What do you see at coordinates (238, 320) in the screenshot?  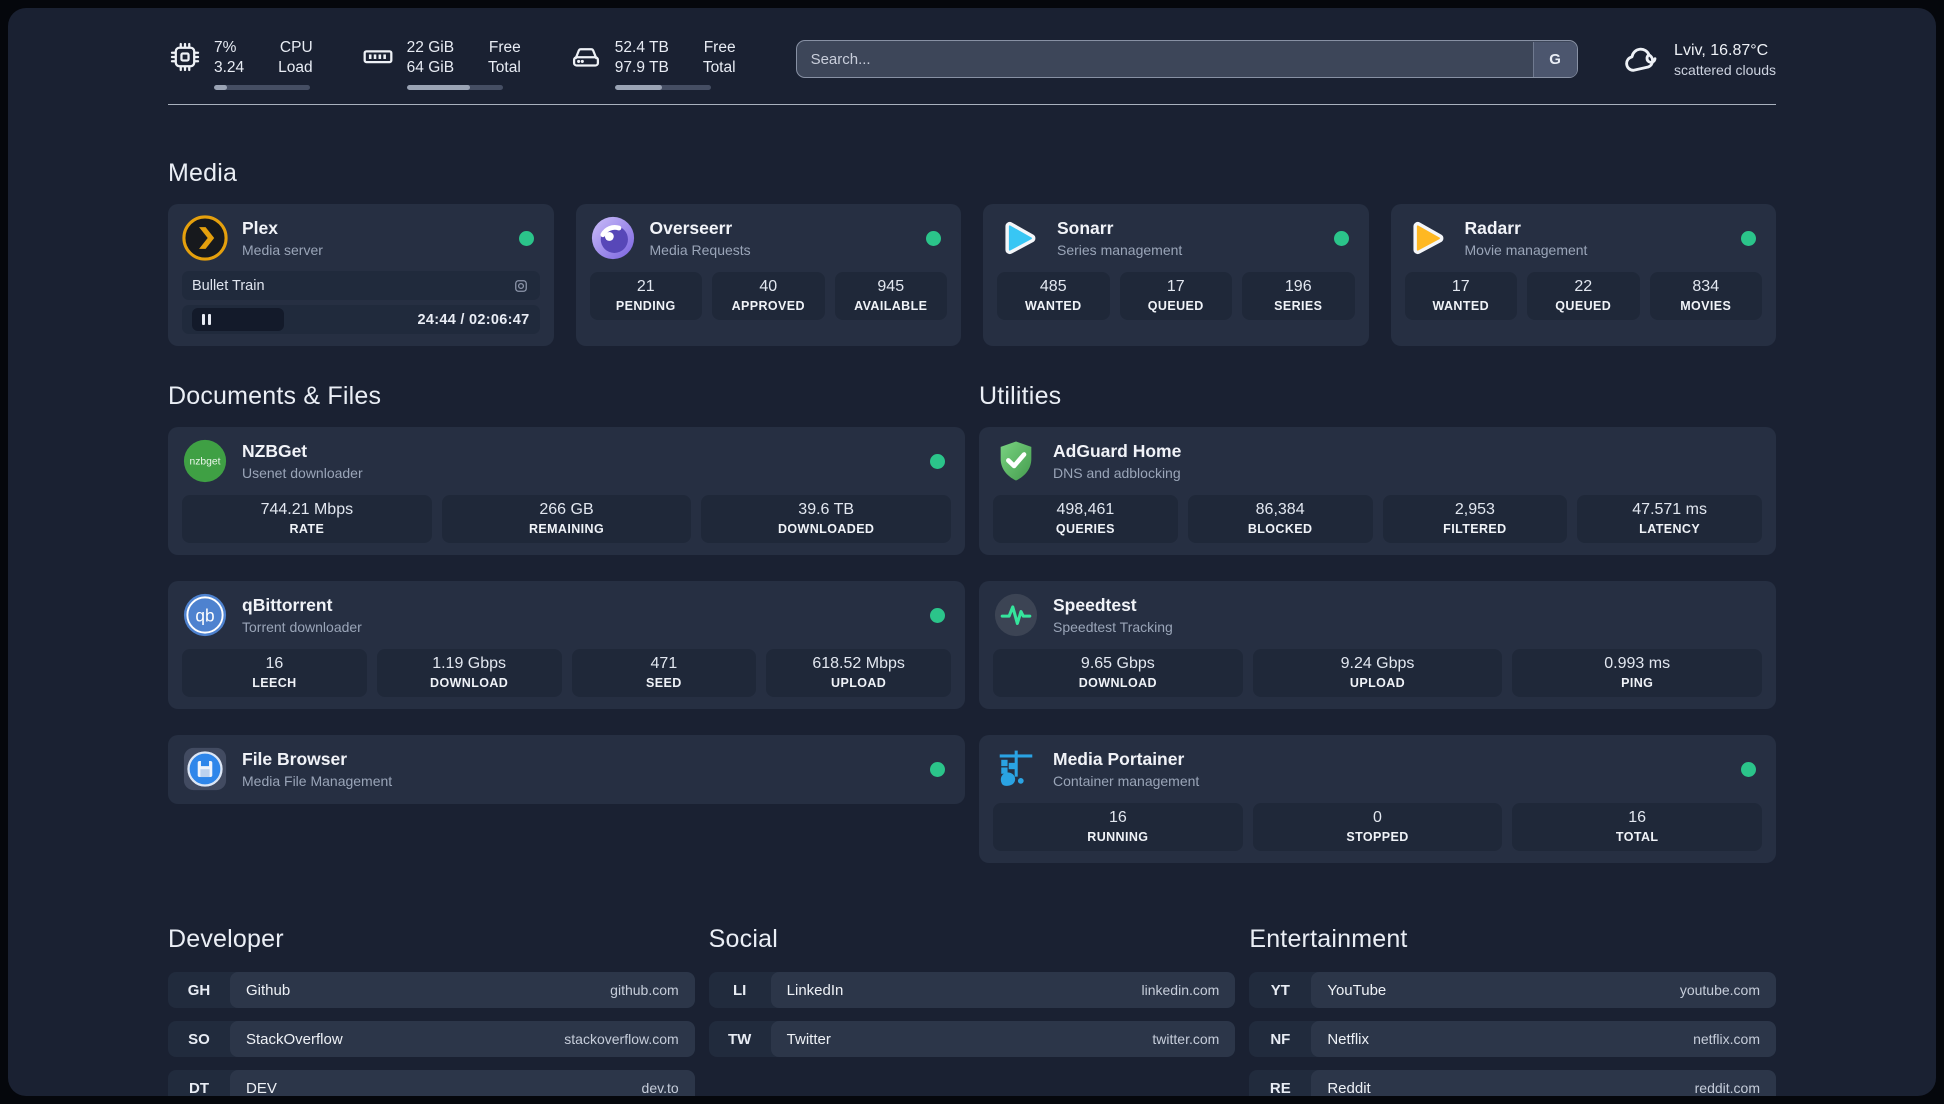 I see `pause-button` at bounding box center [238, 320].